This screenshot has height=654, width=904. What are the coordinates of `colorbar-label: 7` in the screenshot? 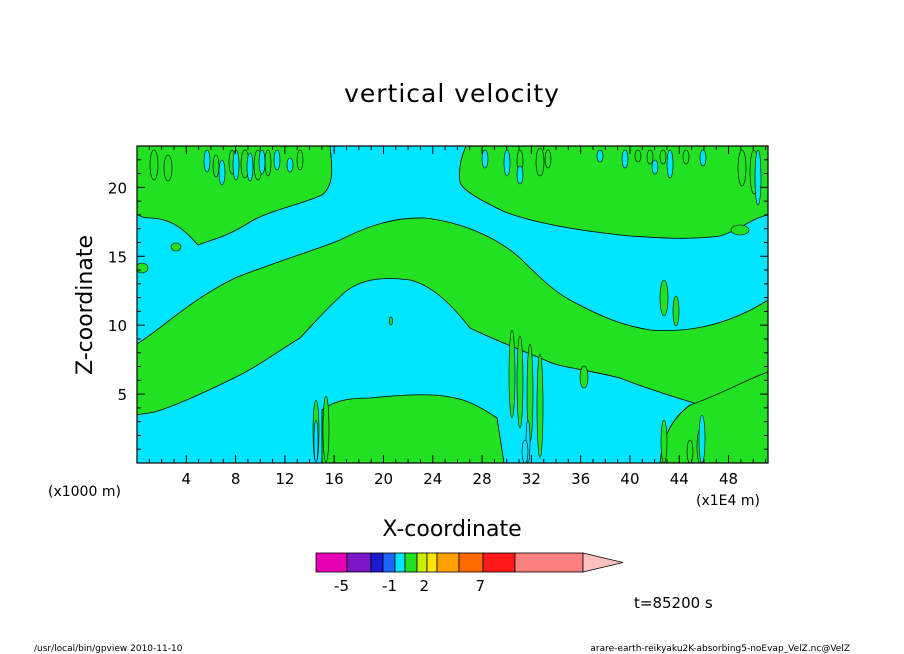 It's located at (480, 586).